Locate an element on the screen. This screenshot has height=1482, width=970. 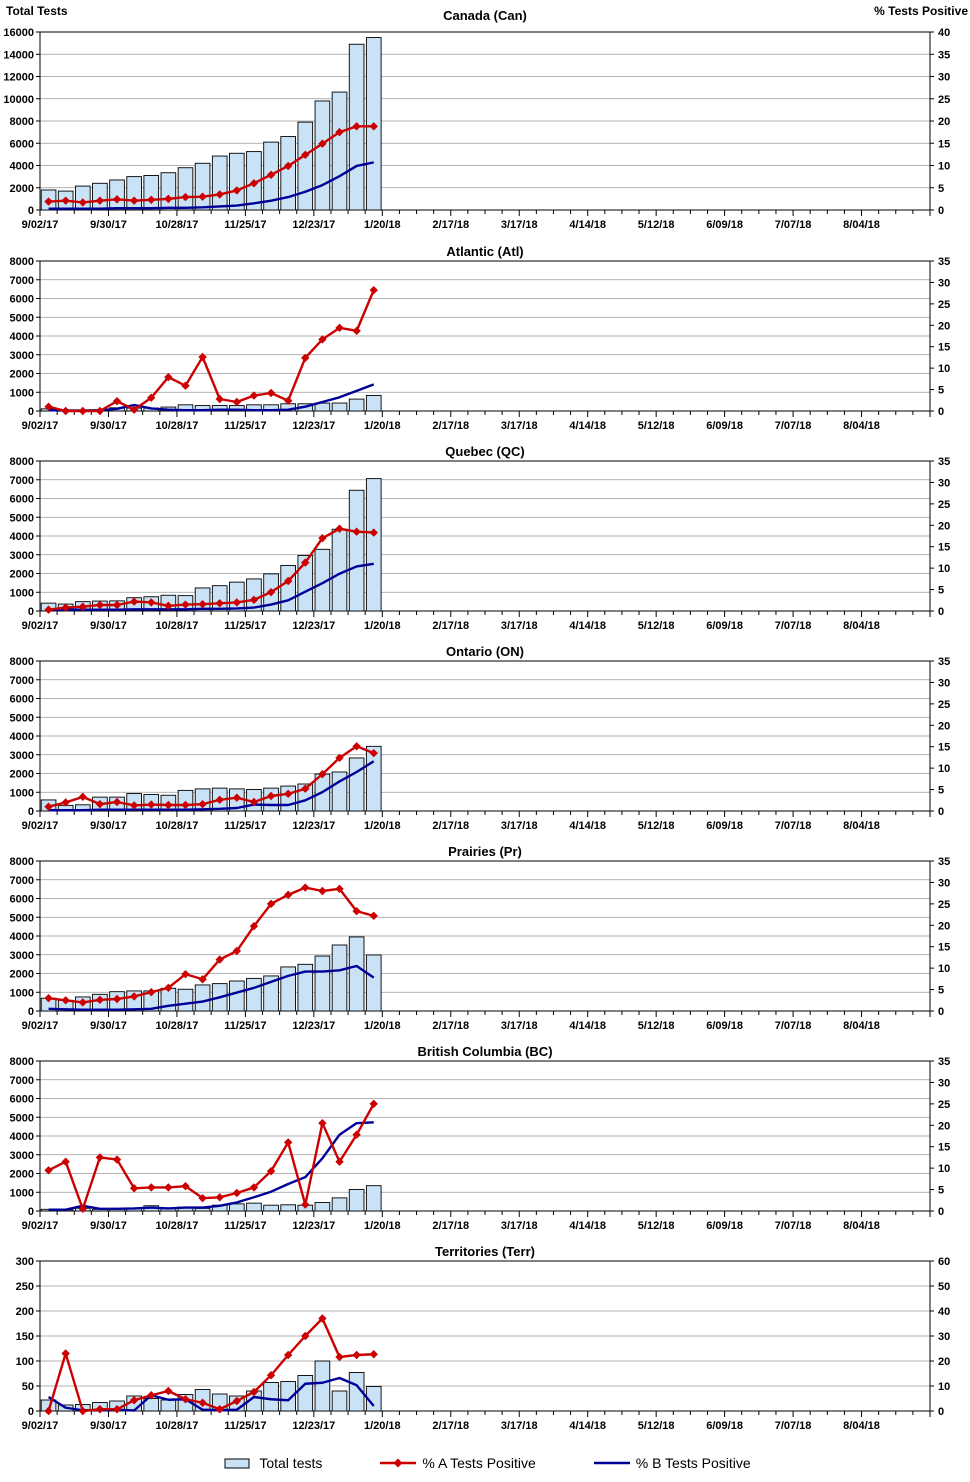
legend-item-total-tests: Total tests is located at coordinates (270, 1463).